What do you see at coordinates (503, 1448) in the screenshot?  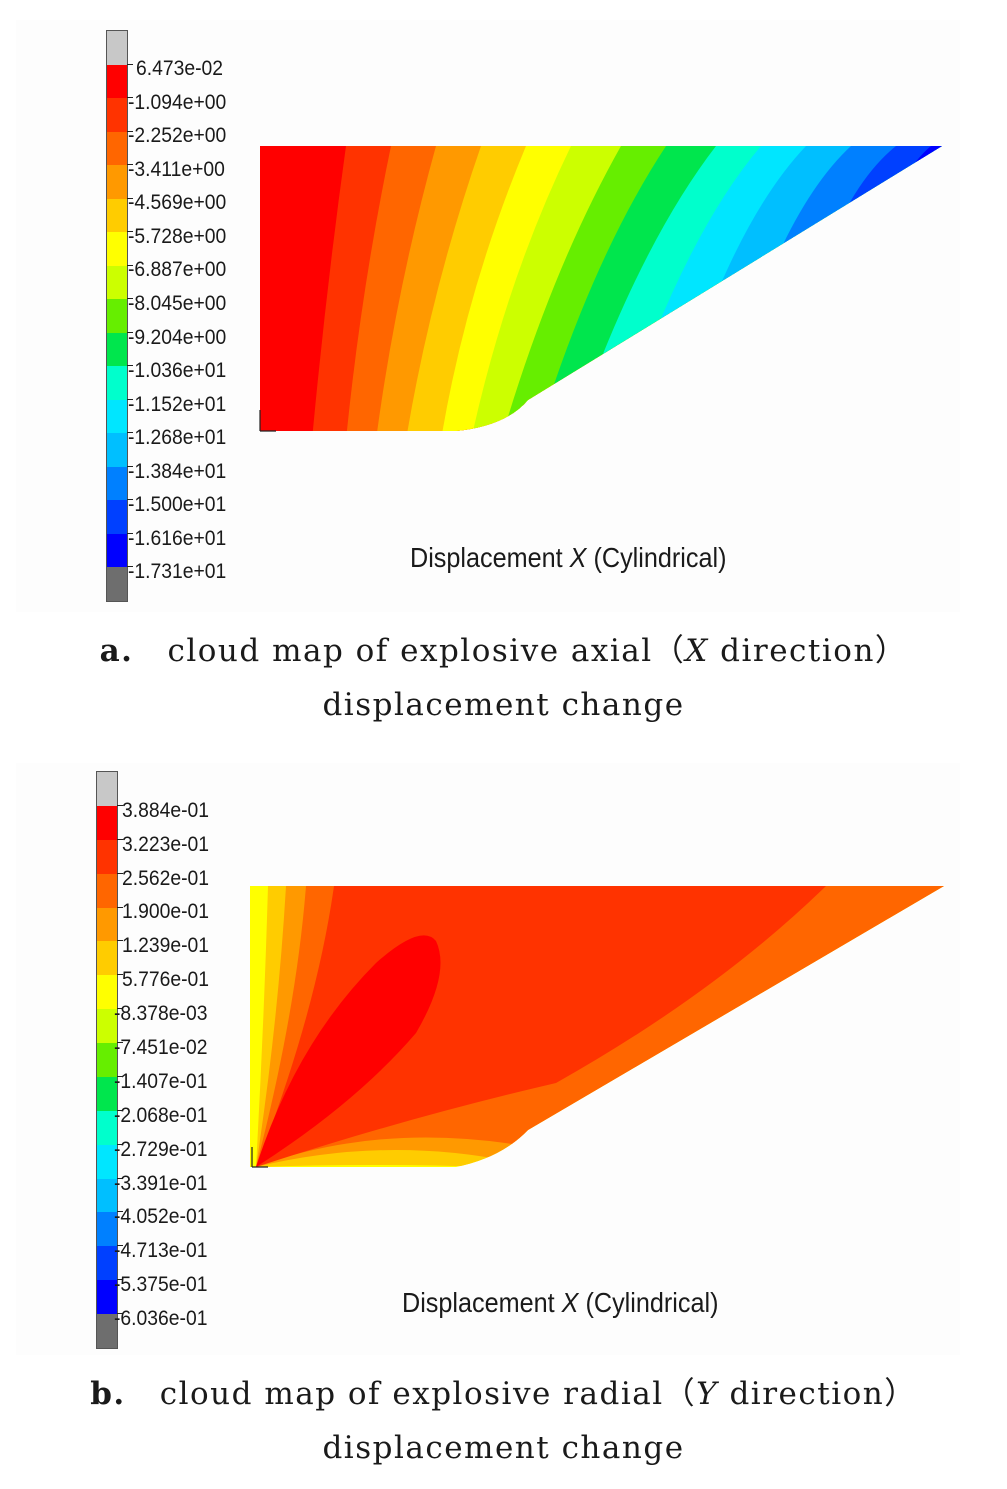 I see `figure-b-caption-line2: displacement change` at bounding box center [503, 1448].